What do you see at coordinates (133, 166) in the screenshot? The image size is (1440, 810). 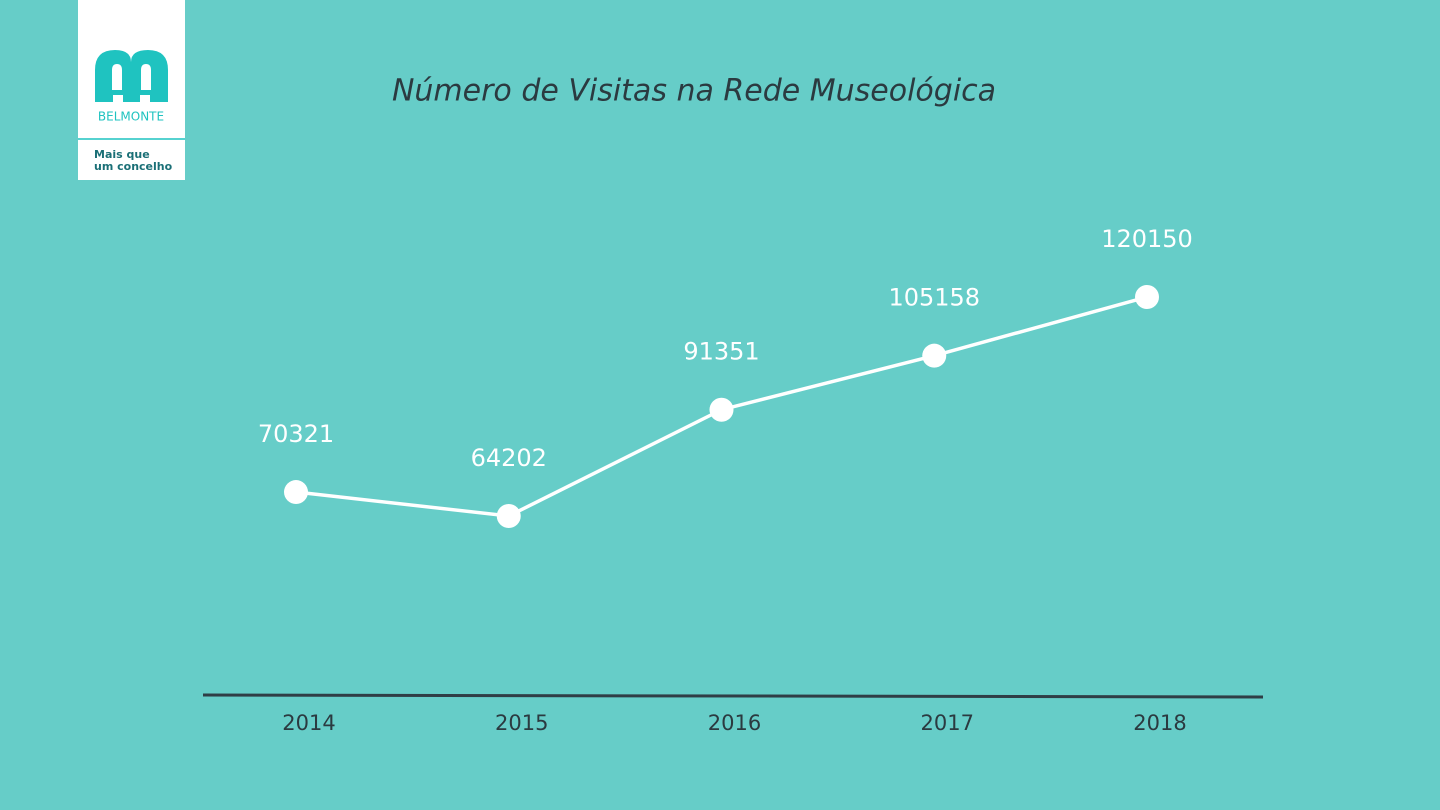 I see `logo-tagline: um concelho` at bounding box center [133, 166].